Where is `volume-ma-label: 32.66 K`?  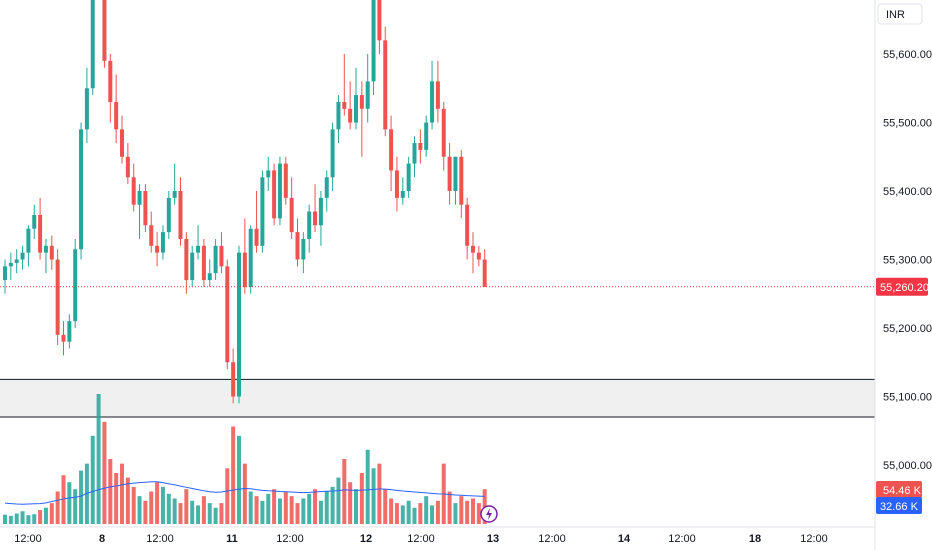
volume-ma-label: 32.66 K is located at coordinates (899, 507).